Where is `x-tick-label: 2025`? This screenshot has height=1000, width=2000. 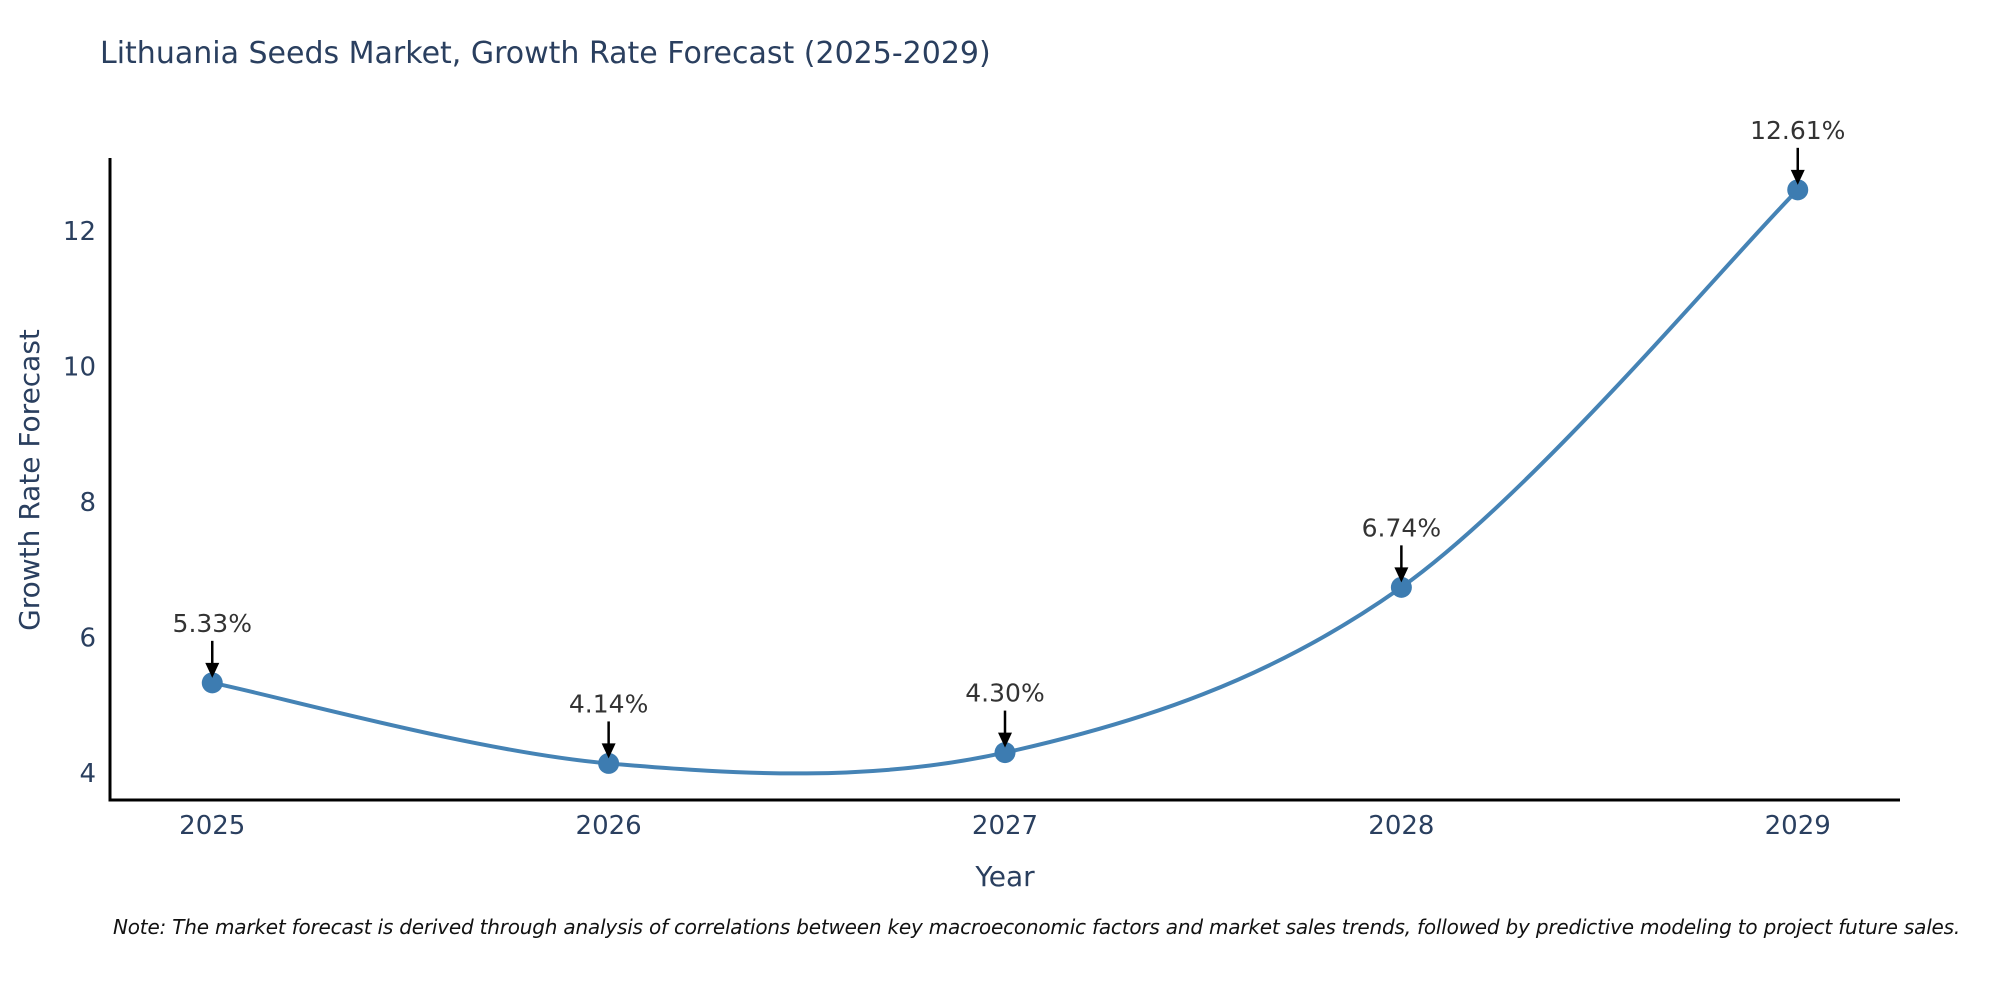
x-tick-label: 2025 is located at coordinates (212, 826).